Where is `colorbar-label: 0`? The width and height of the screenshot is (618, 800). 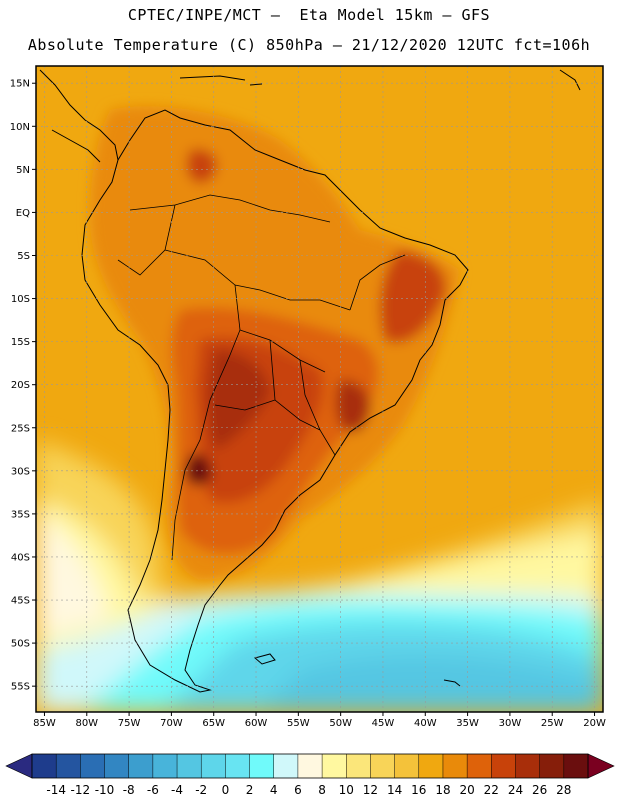 colorbar-label: 0 is located at coordinates (226, 790).